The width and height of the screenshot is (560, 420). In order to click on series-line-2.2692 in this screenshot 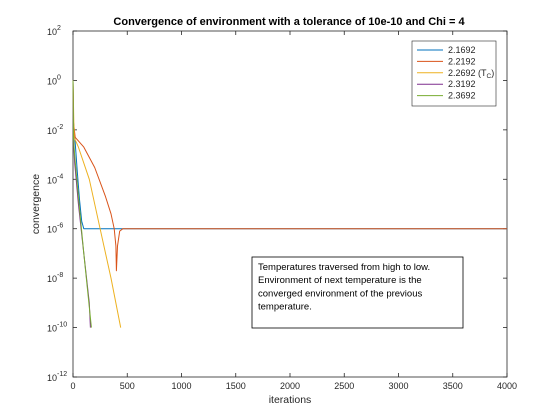, I will do `click(97, 204)`.